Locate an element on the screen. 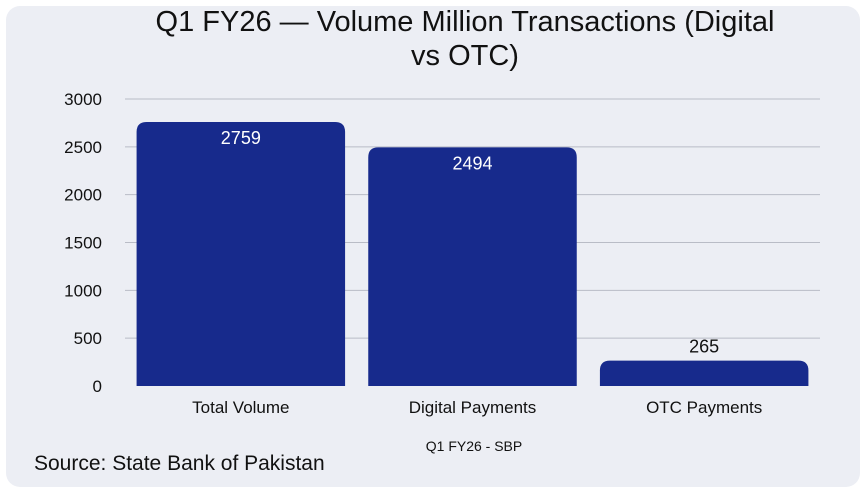 This screenshot has height=493, width=866. y-tick-label: 1500 is located at coordinates (83, 243).